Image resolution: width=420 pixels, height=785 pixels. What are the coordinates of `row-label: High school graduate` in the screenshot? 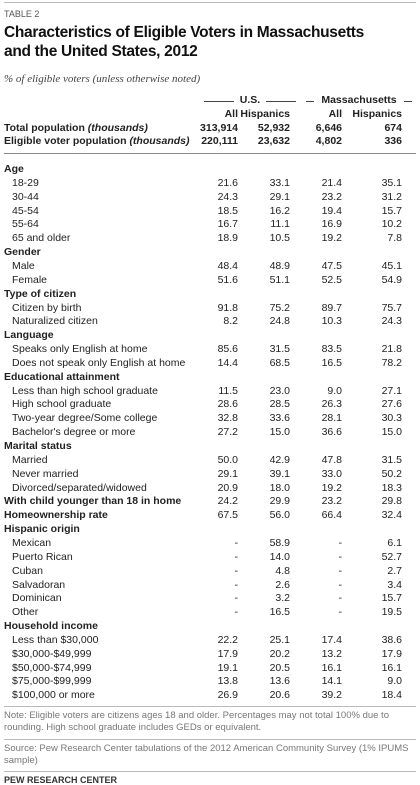 It's located at (62, 404).